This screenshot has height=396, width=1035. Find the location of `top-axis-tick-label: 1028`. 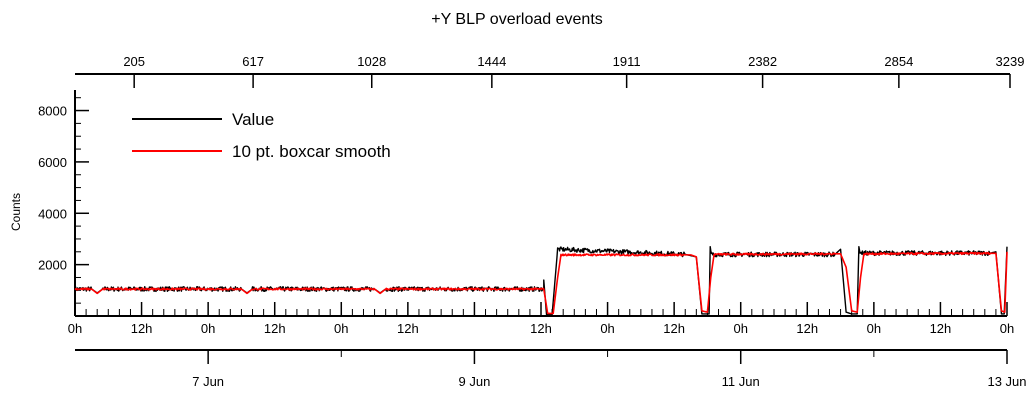

top-axis-tick-label: 1028 is located at coordinates (371, 61).